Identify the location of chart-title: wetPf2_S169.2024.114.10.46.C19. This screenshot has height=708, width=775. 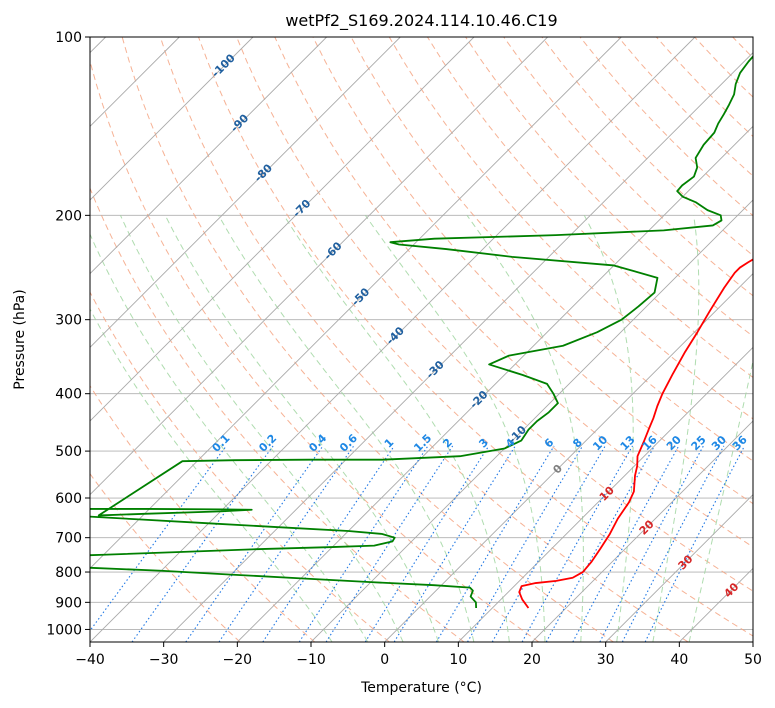
(421, 21).